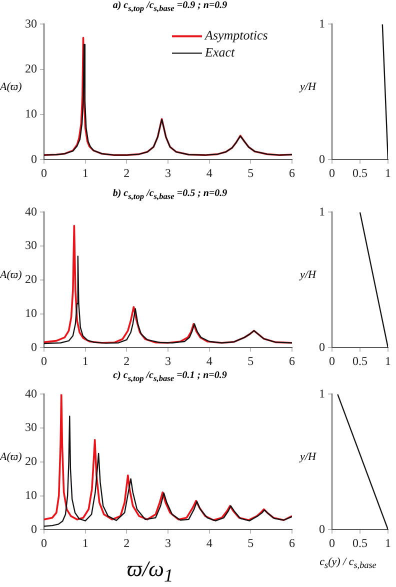  Describe the element at coordinates (236, 35) in the screenshot. I see `legend-label: Asymptotics` at that location.